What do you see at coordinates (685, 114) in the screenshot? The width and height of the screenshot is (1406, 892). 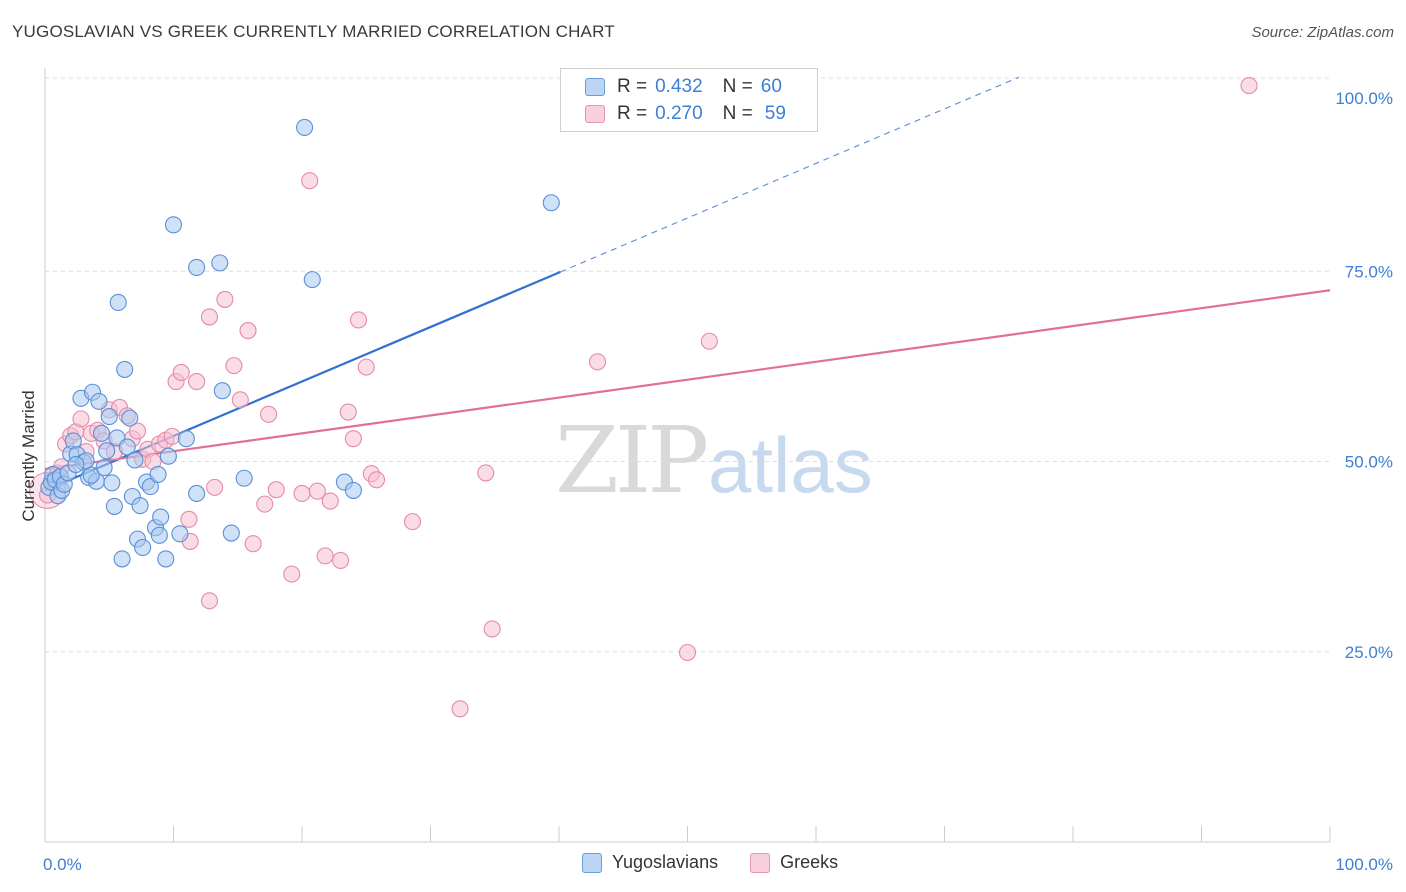 I see `legend-row-greeks: R = 0.270 N = 59` at bounding box center [685, 114].